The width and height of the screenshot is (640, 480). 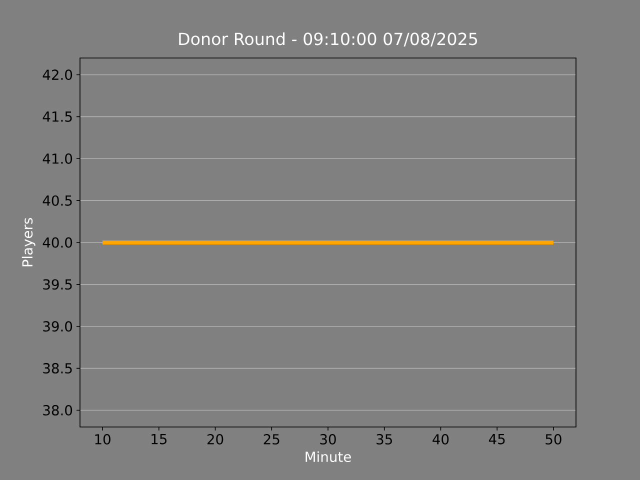 I want to click on x-tick-label: 25, so click(x=272, y=439).